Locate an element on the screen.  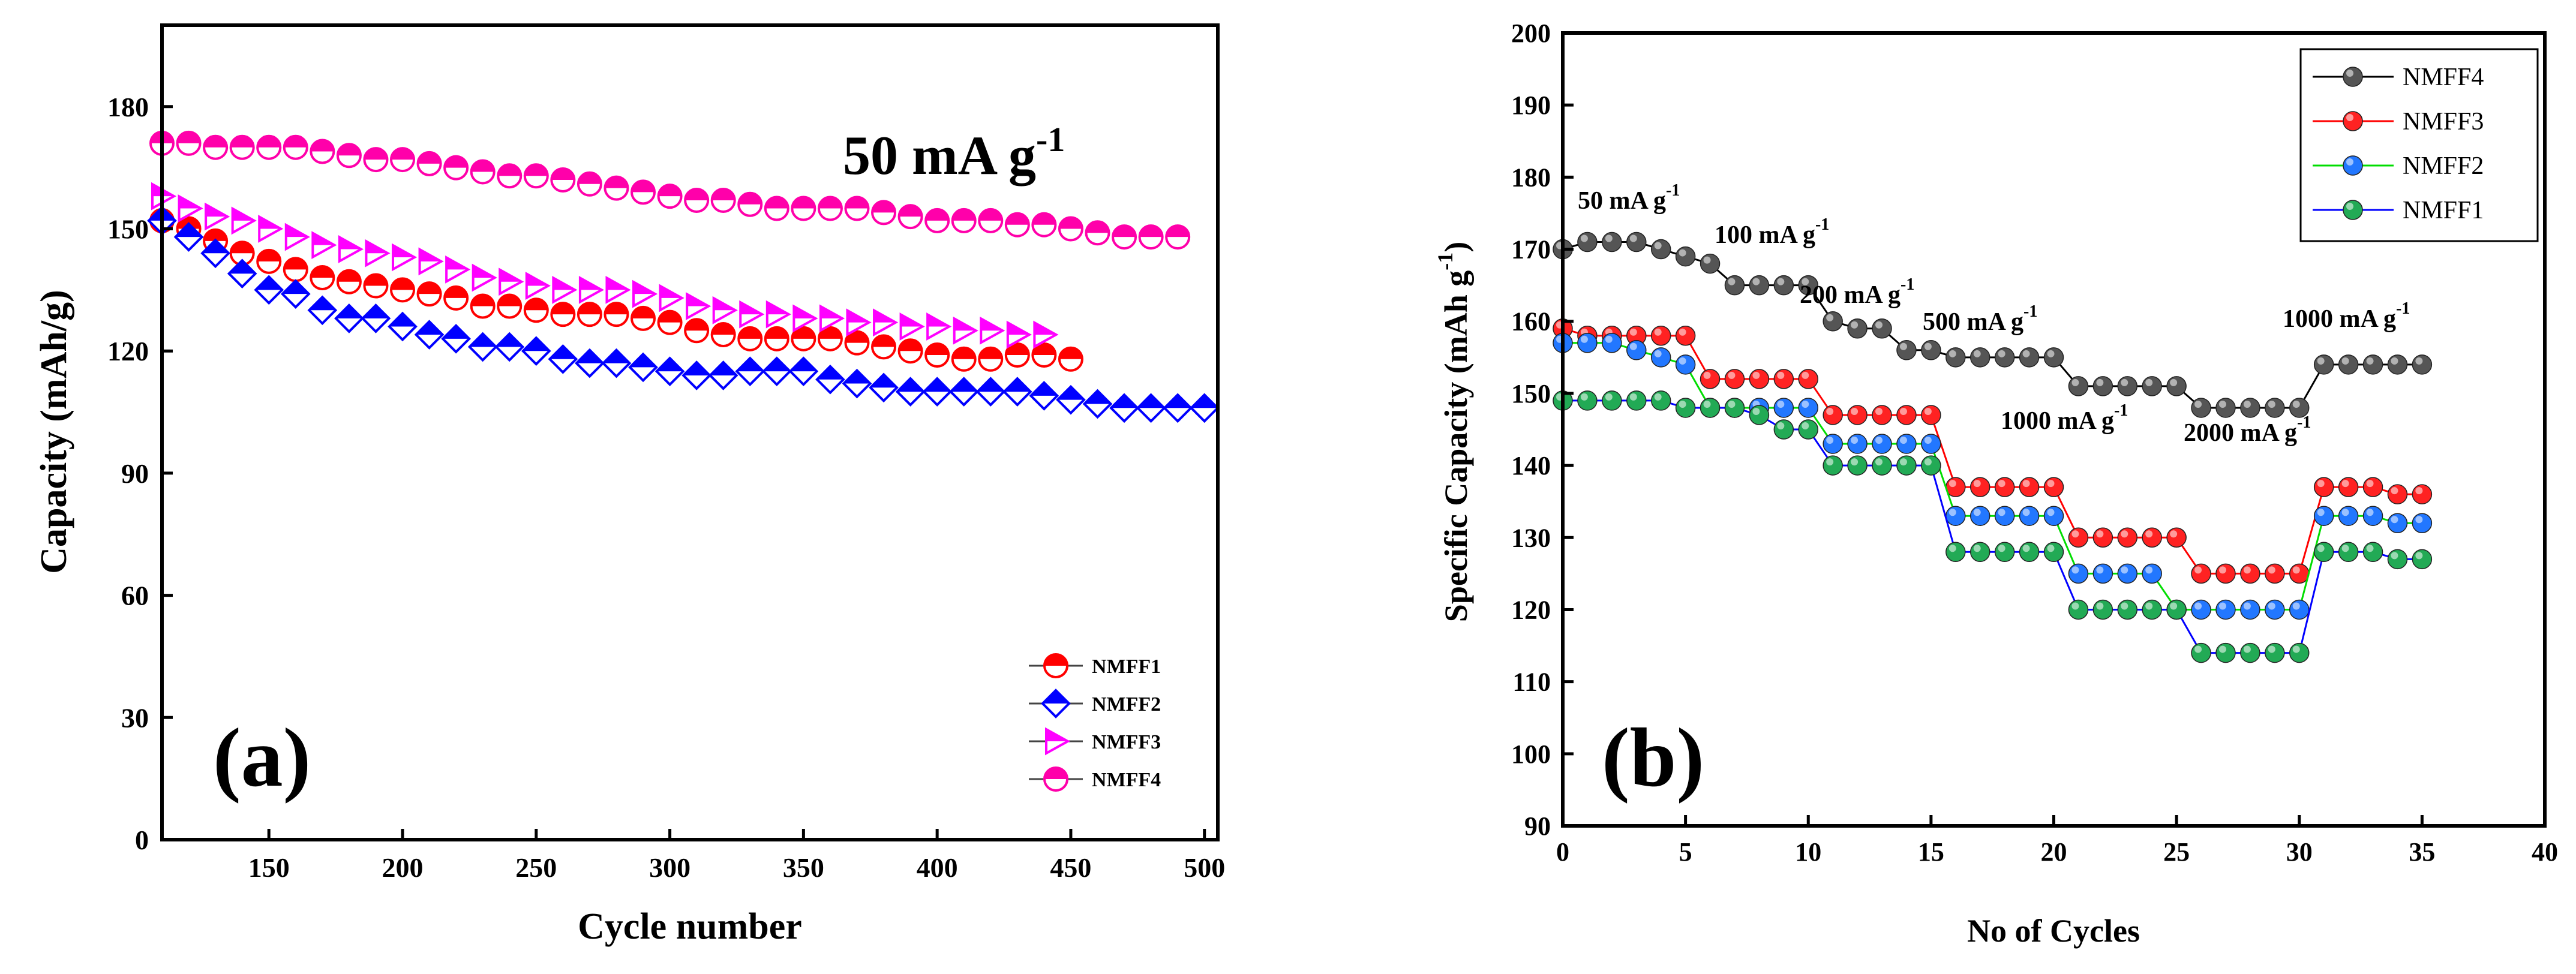
rate-label: 200 mA g-1 is located at coordinates (1857, 292).